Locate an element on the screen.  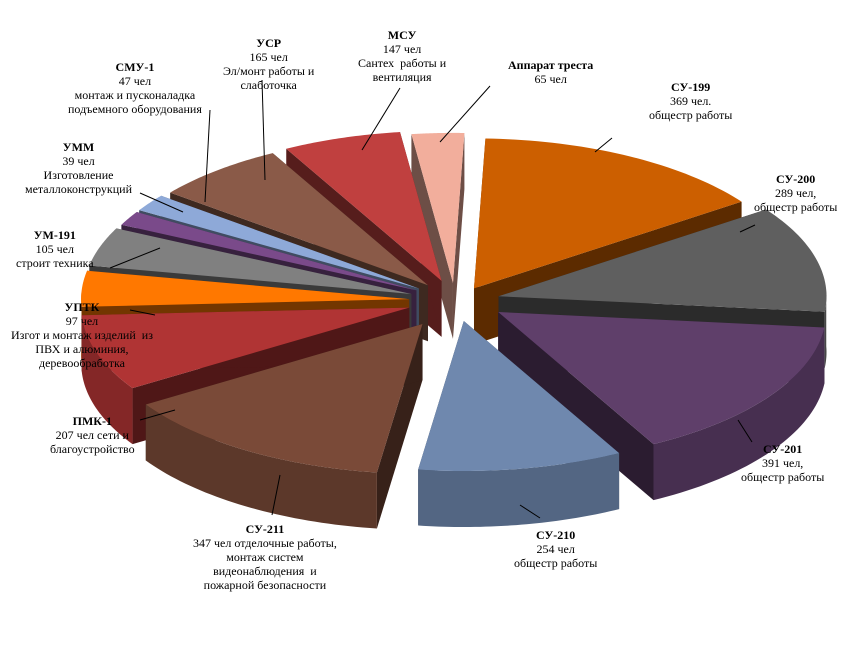
slice-label-detail: 207 чел сети и благоустройство is located at coordinates (92, 442).